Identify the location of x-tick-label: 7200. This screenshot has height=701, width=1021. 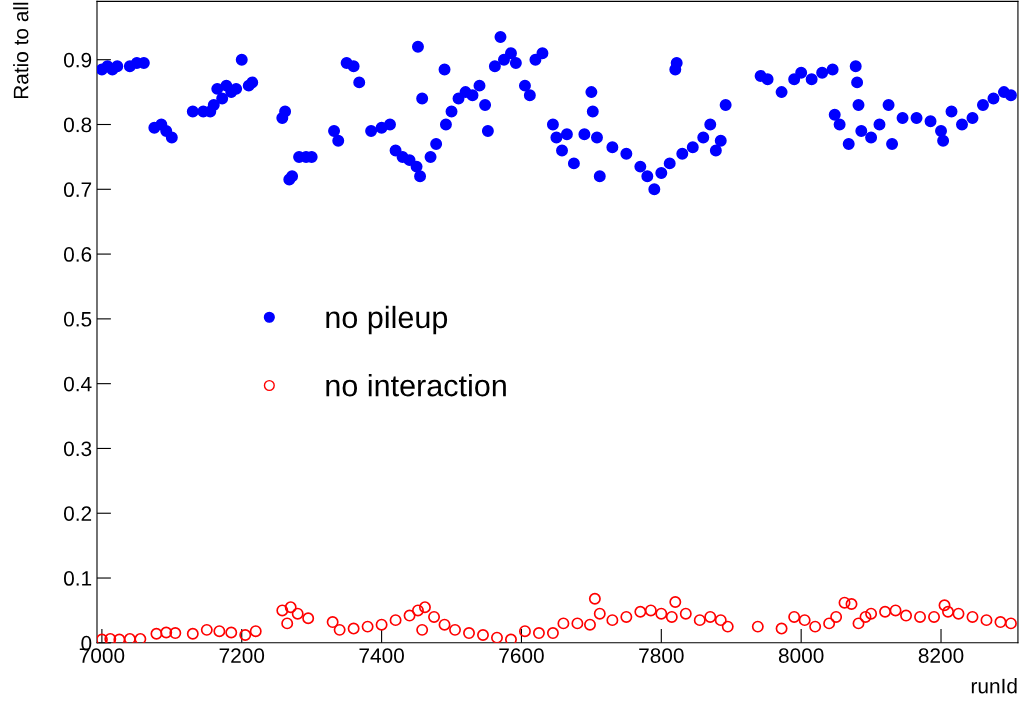
(242, 655).